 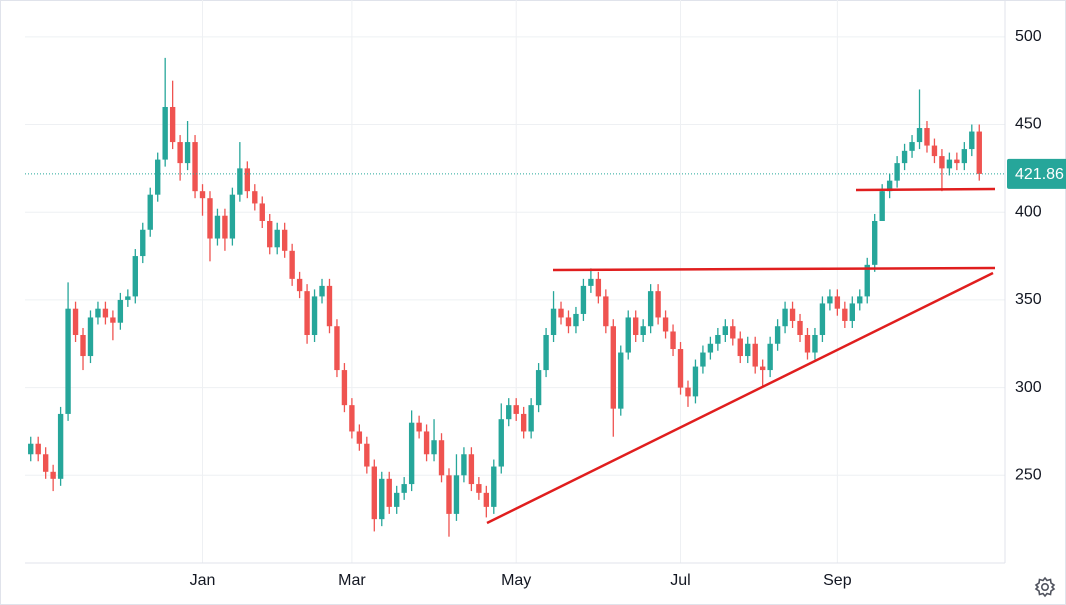 What do you see at coordinates (1028, 124) in the screenshot?
I see `y-tick-label: 450` at bounding box center [1028, 124].